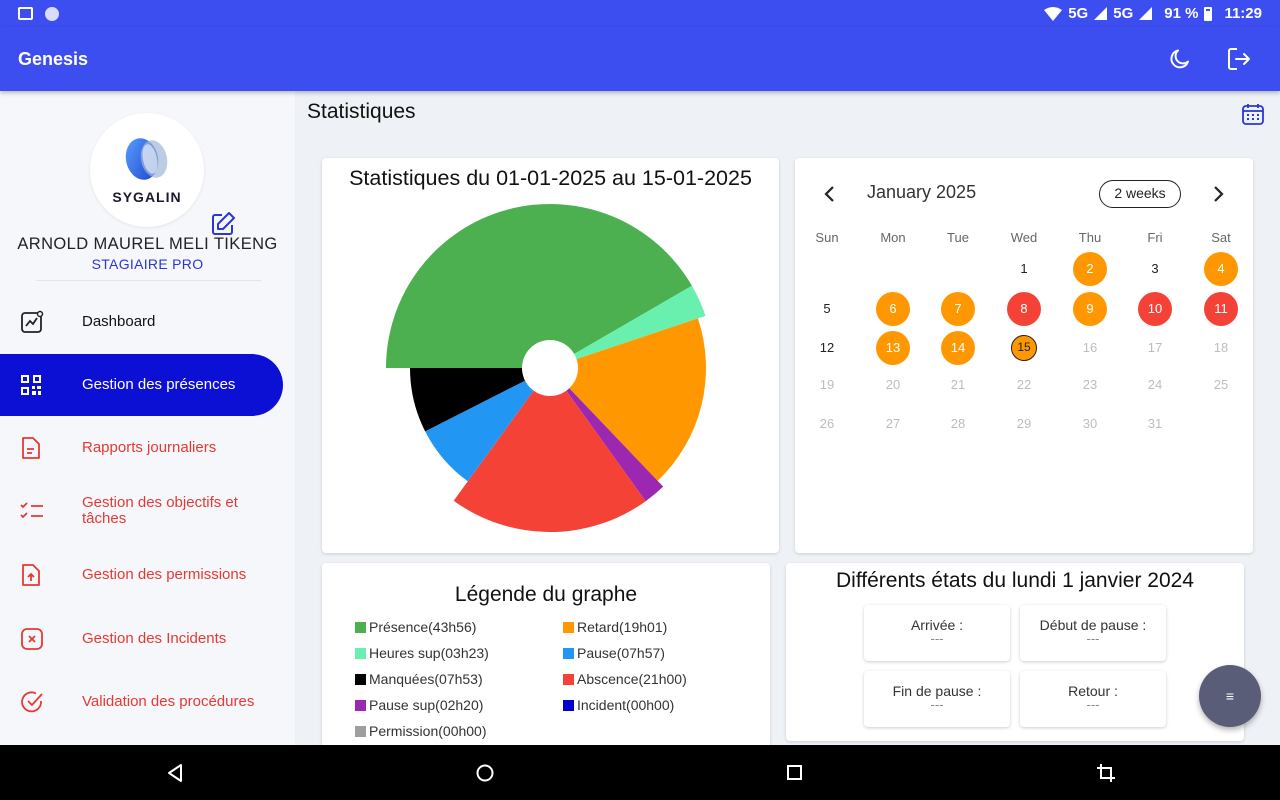 The height and width of the screenshot is (800, 1280). I want to click on calendar-day: 3, so click(1155, 268).